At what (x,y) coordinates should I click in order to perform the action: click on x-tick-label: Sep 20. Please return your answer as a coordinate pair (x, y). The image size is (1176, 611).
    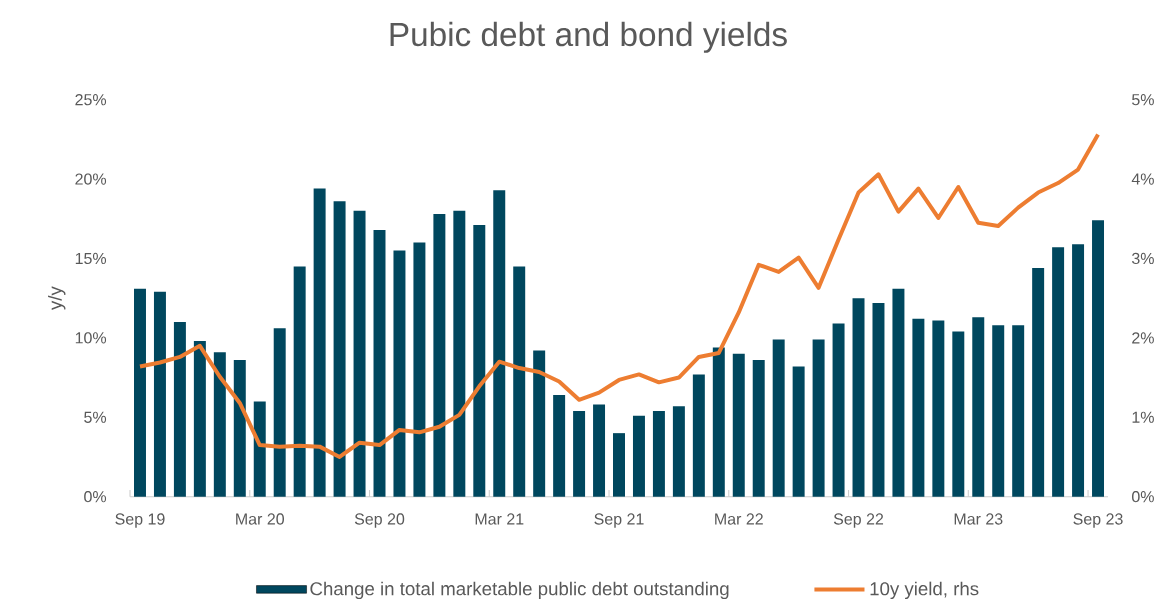
    Looking at the image, I should click on (379, 521).